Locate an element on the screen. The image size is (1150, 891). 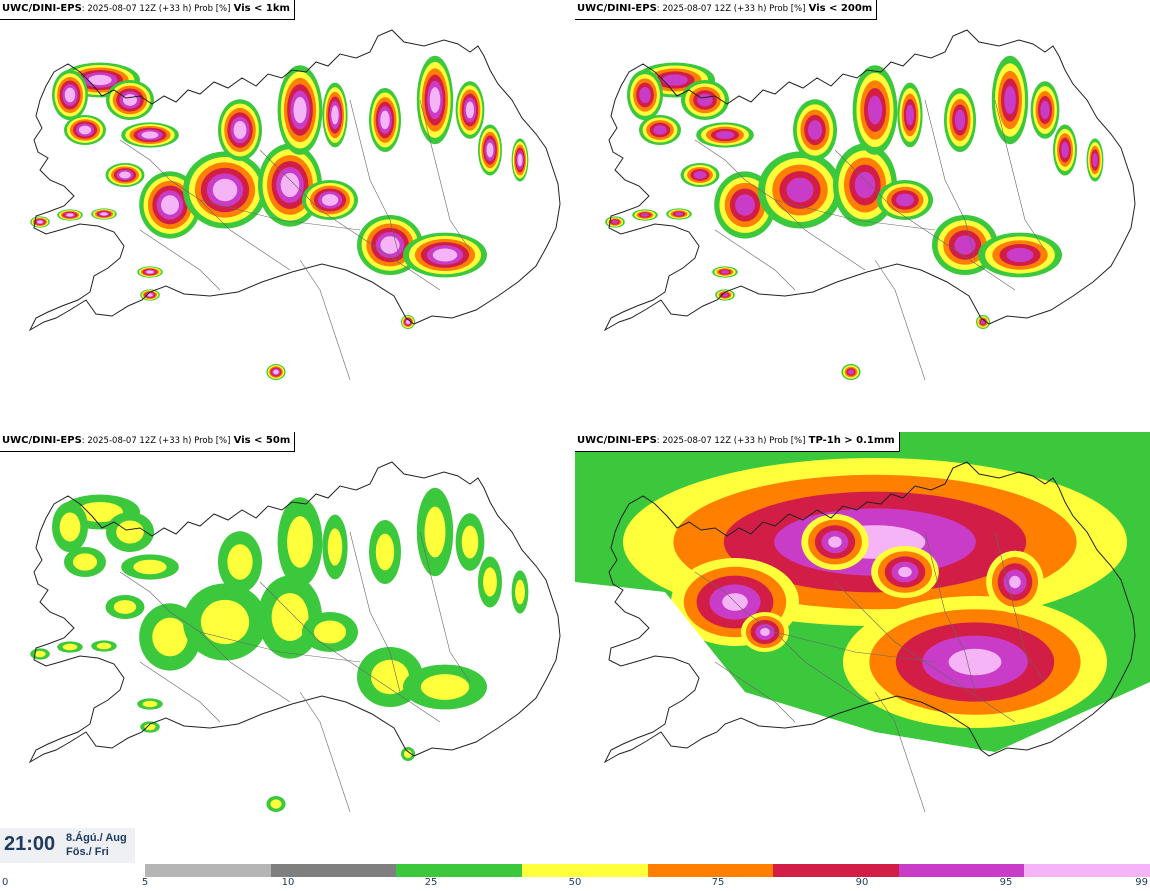
colorbar-tick-label: 50 is located at coordinates (575, 882).